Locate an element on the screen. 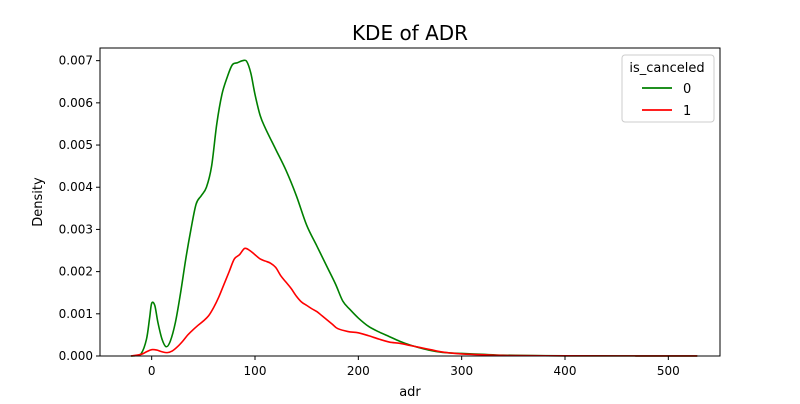  y-axis-label: Density is located at coordinates (38, 202).